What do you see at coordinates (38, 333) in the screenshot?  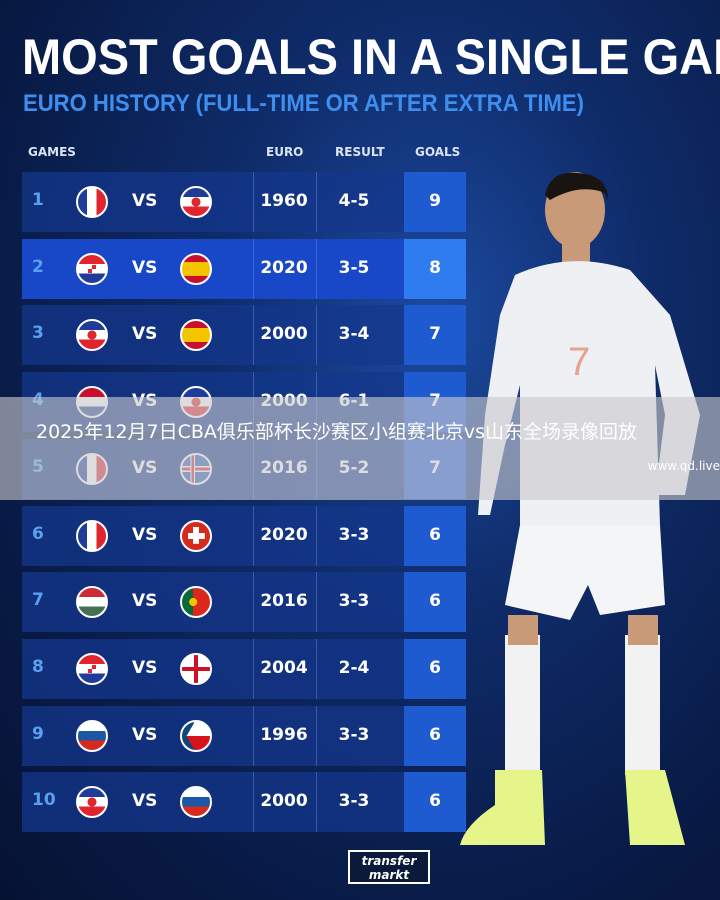 I see `rank: 3` at bounding box center [38, 333].